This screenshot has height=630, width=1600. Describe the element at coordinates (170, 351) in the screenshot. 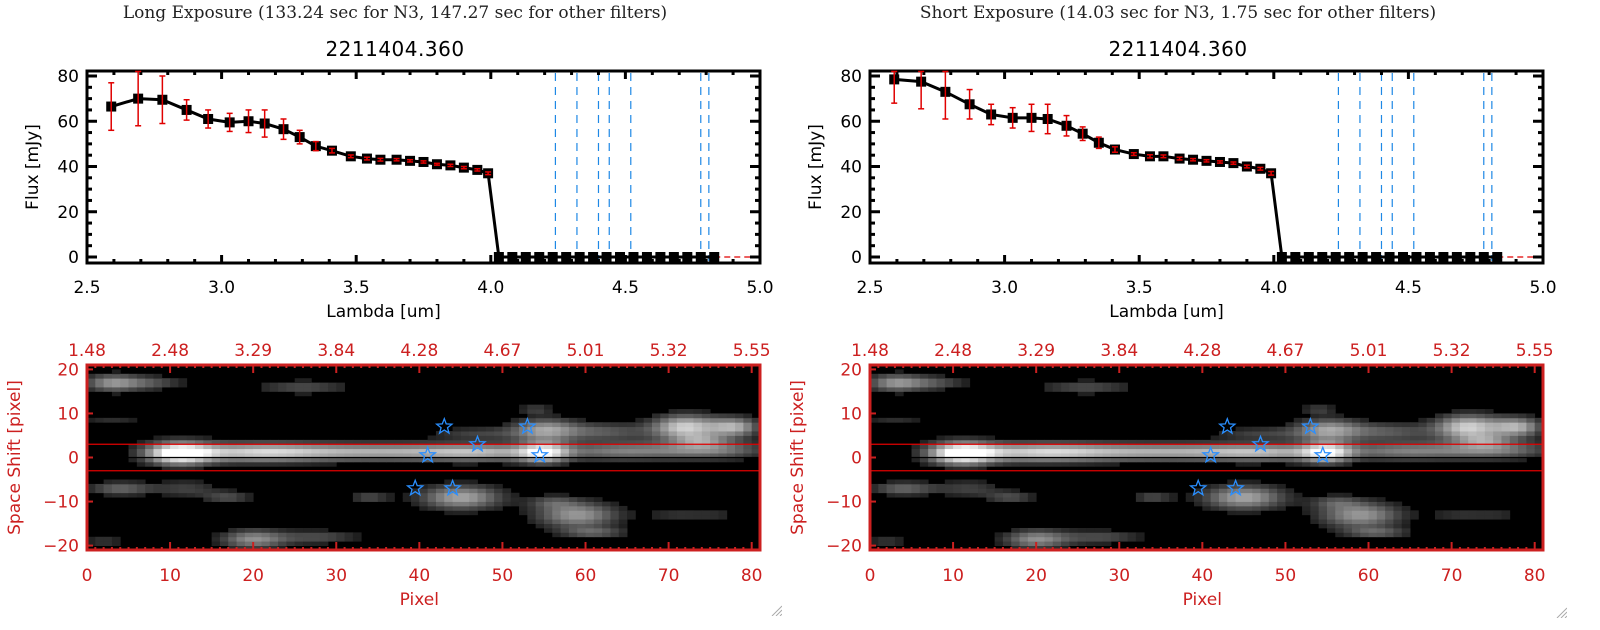

I see `top-tick-label: 2.48` at that location.